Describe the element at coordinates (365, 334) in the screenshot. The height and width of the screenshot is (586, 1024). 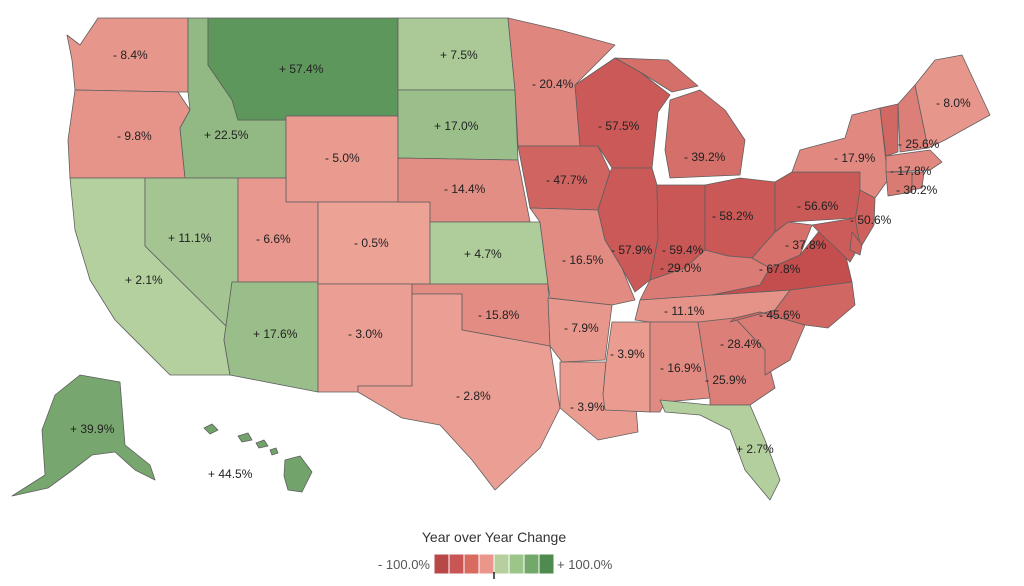
I see `label-nm: - 3.0%` at that location.